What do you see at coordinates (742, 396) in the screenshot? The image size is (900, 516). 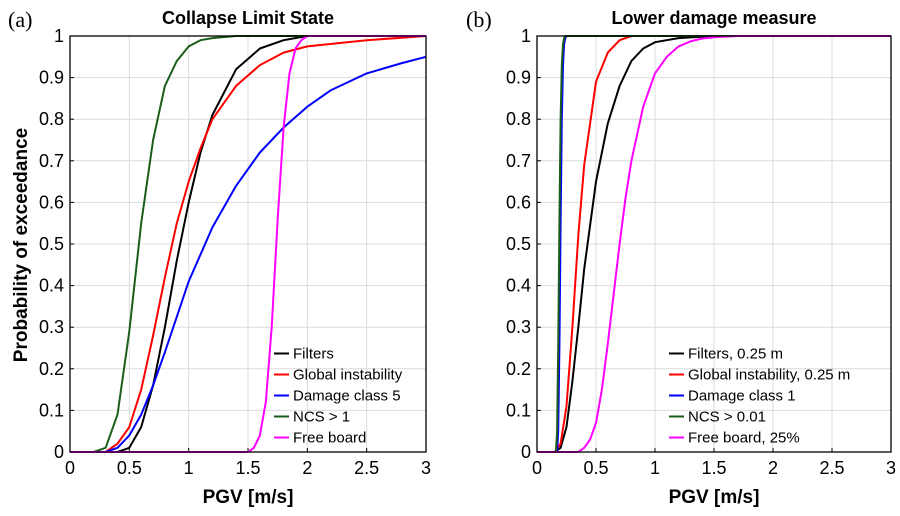 I see `legend-item-label: Damage class 1` at bounding box center [742, 396].